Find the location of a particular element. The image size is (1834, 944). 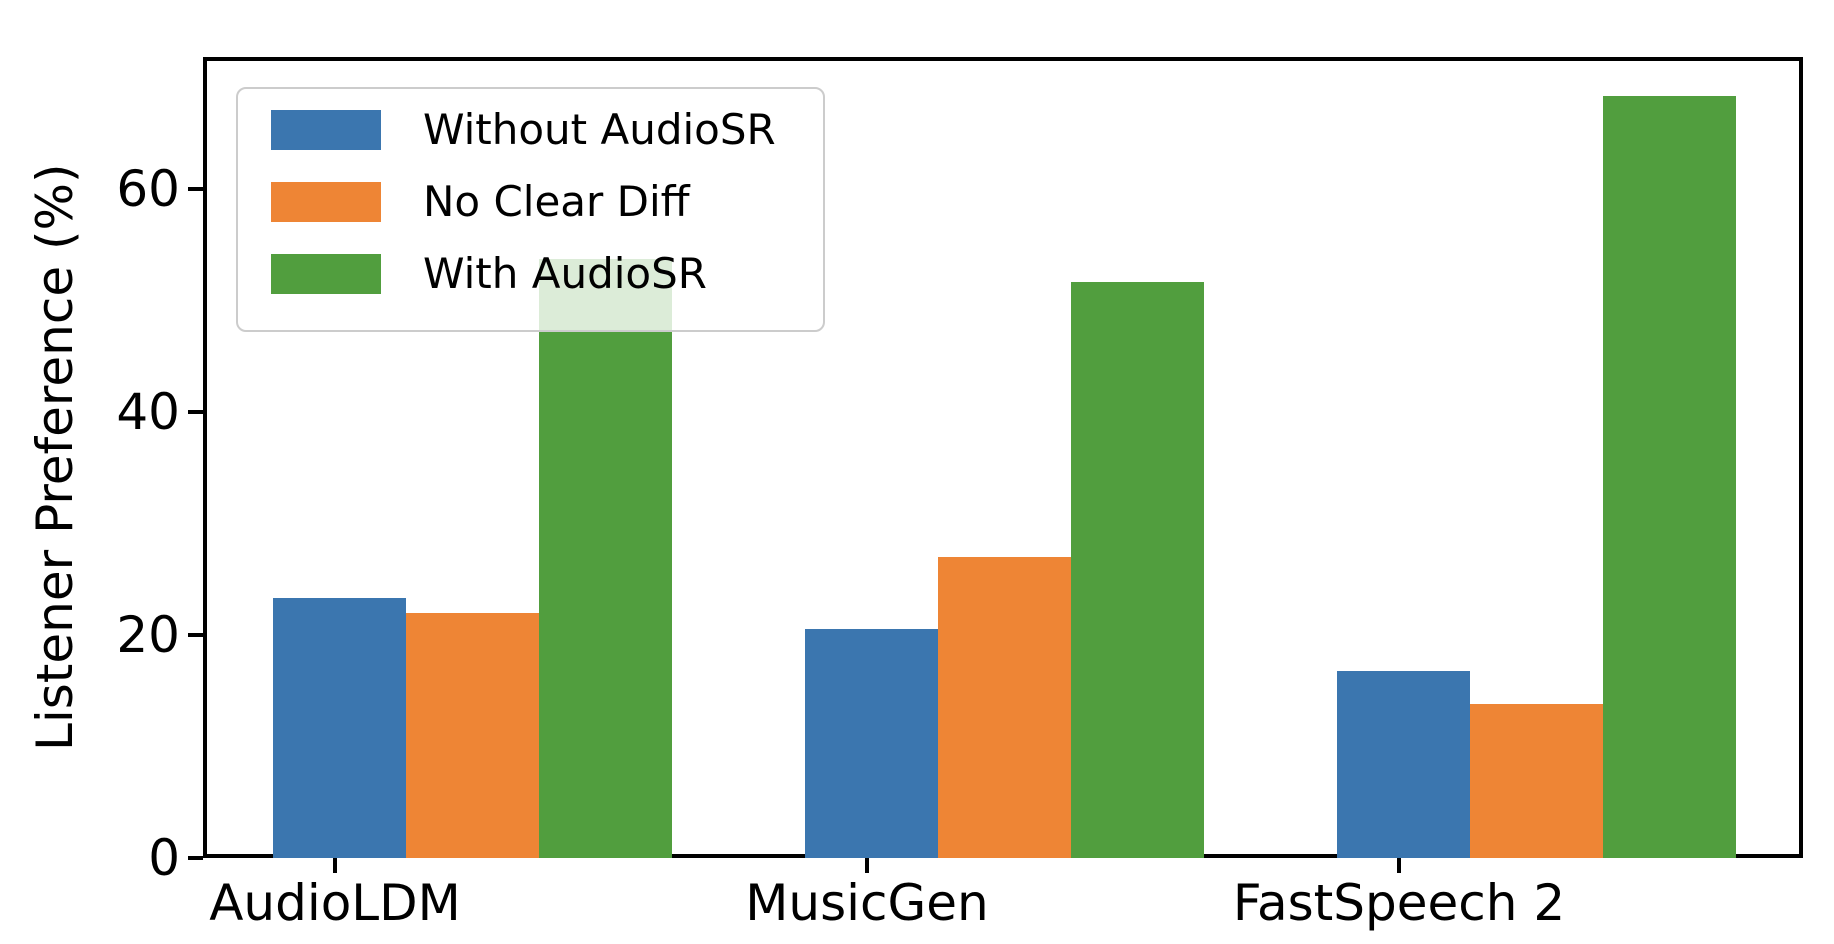

y-tick-label: 20 is located at coordinates (148, 634).